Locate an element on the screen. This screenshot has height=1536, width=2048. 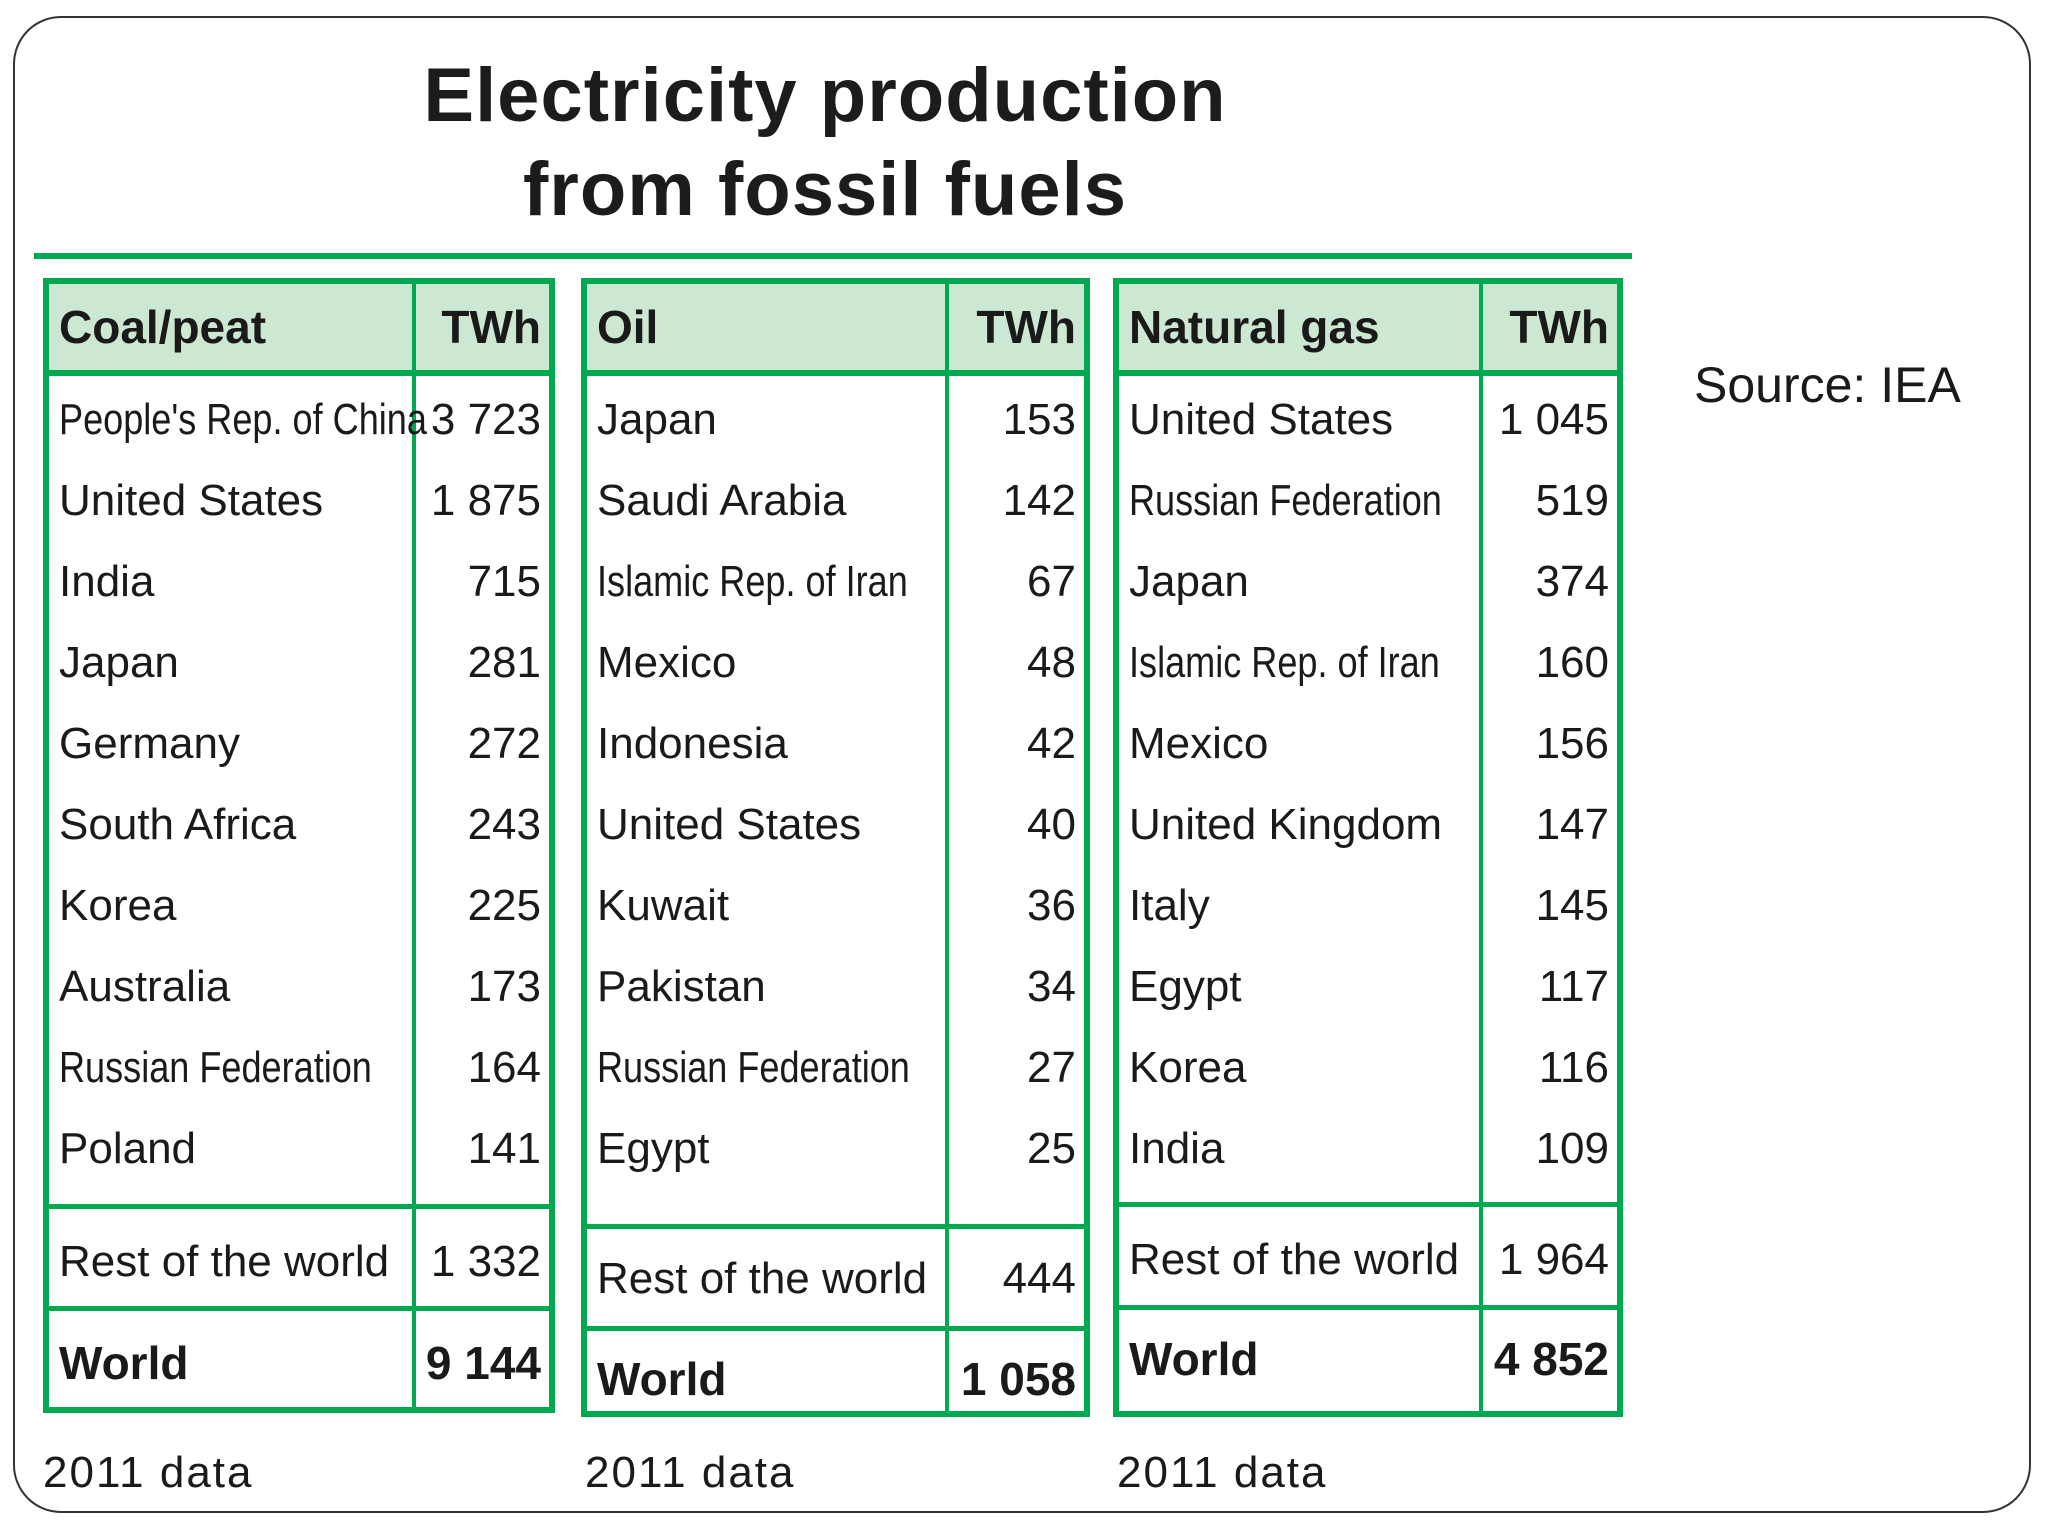
country-name: Pakistan is located at coordinates (681, 986).